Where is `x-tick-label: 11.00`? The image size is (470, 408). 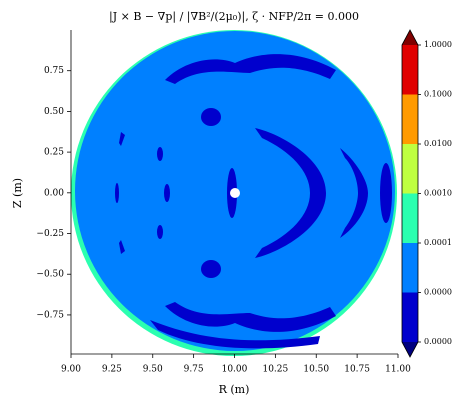 x-tick-label: 11.00 is located at coordinates (398, 370).